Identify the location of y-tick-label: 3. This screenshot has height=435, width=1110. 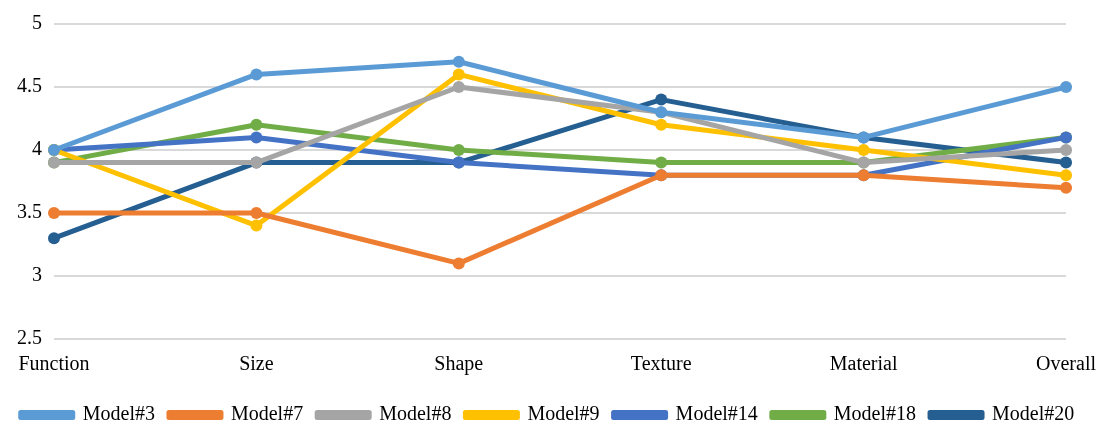
(37, 274).